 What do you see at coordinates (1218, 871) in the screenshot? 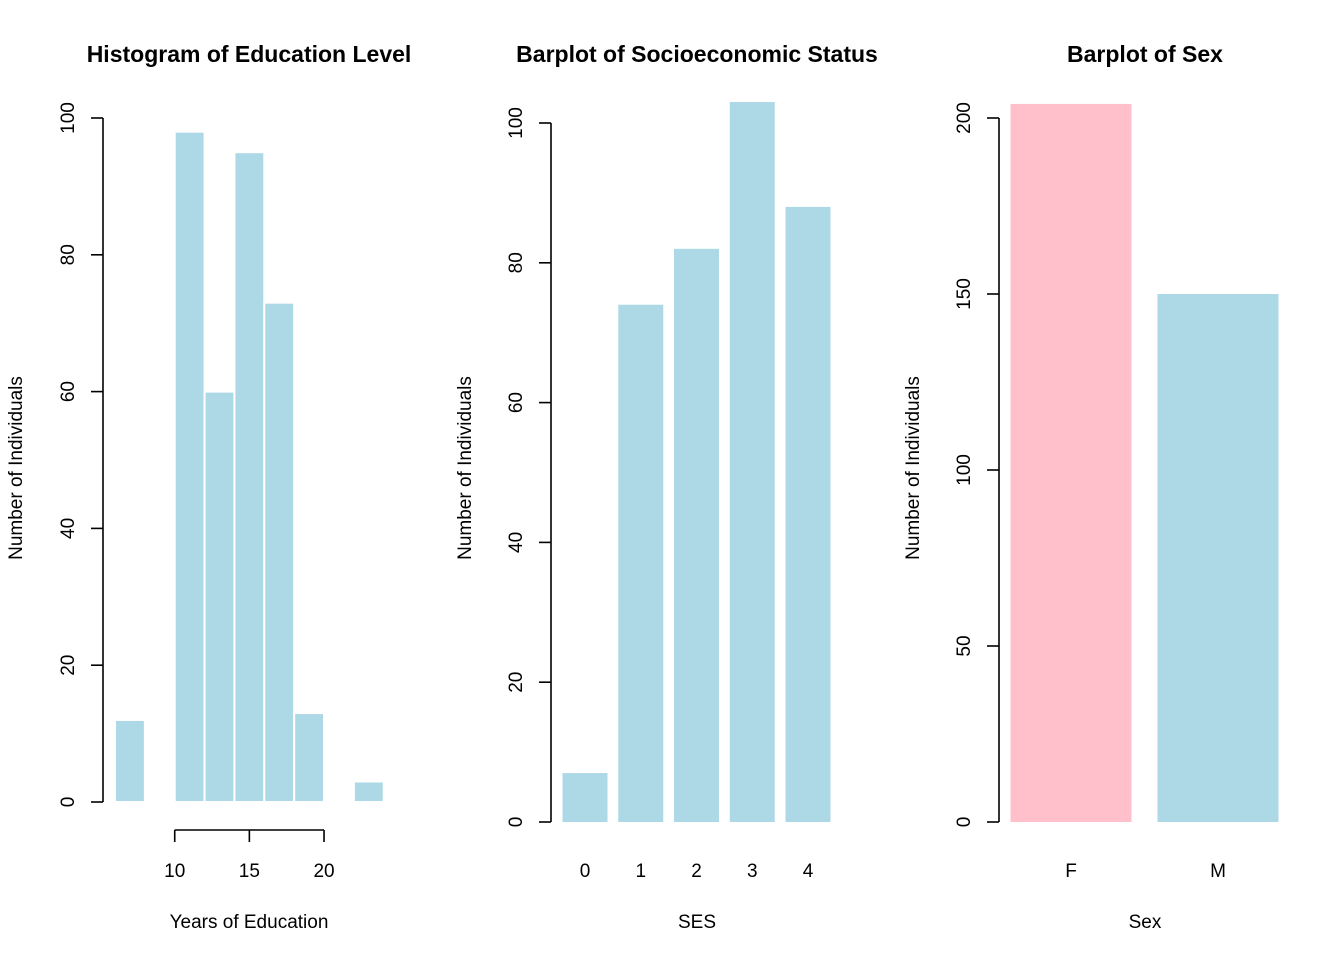
I see `x-tick-label: M` at bounding box center [1218, 871].